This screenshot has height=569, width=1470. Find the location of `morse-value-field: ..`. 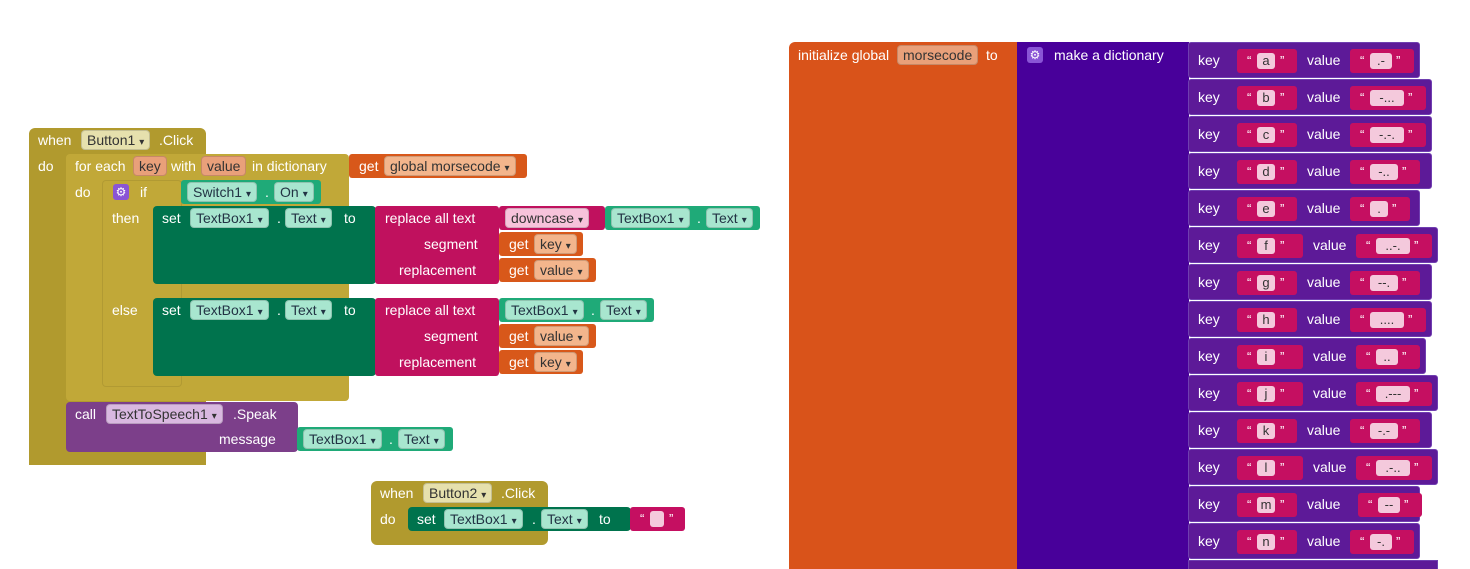

morse-value-field: .. is located at coordinates (1387, 357).